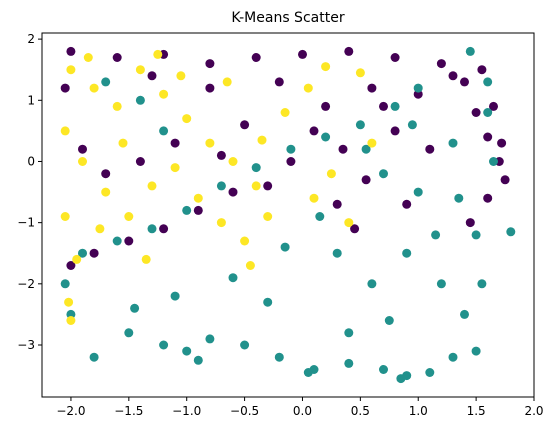 Image resolution: width=556 pixels, height=435 pixels. I want to click on x-tick-label: −1.0, so click(186, 411).